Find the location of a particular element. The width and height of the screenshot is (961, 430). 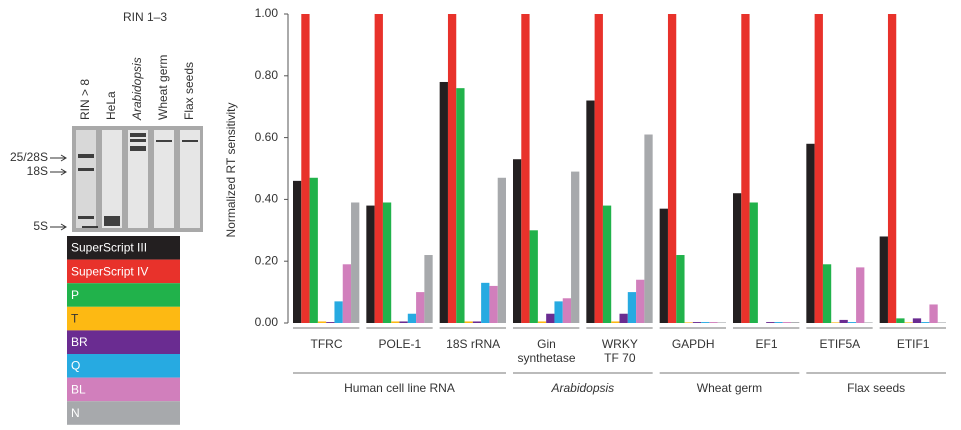

group-label: Human cell line RNA is located at coordinates (399, 388).